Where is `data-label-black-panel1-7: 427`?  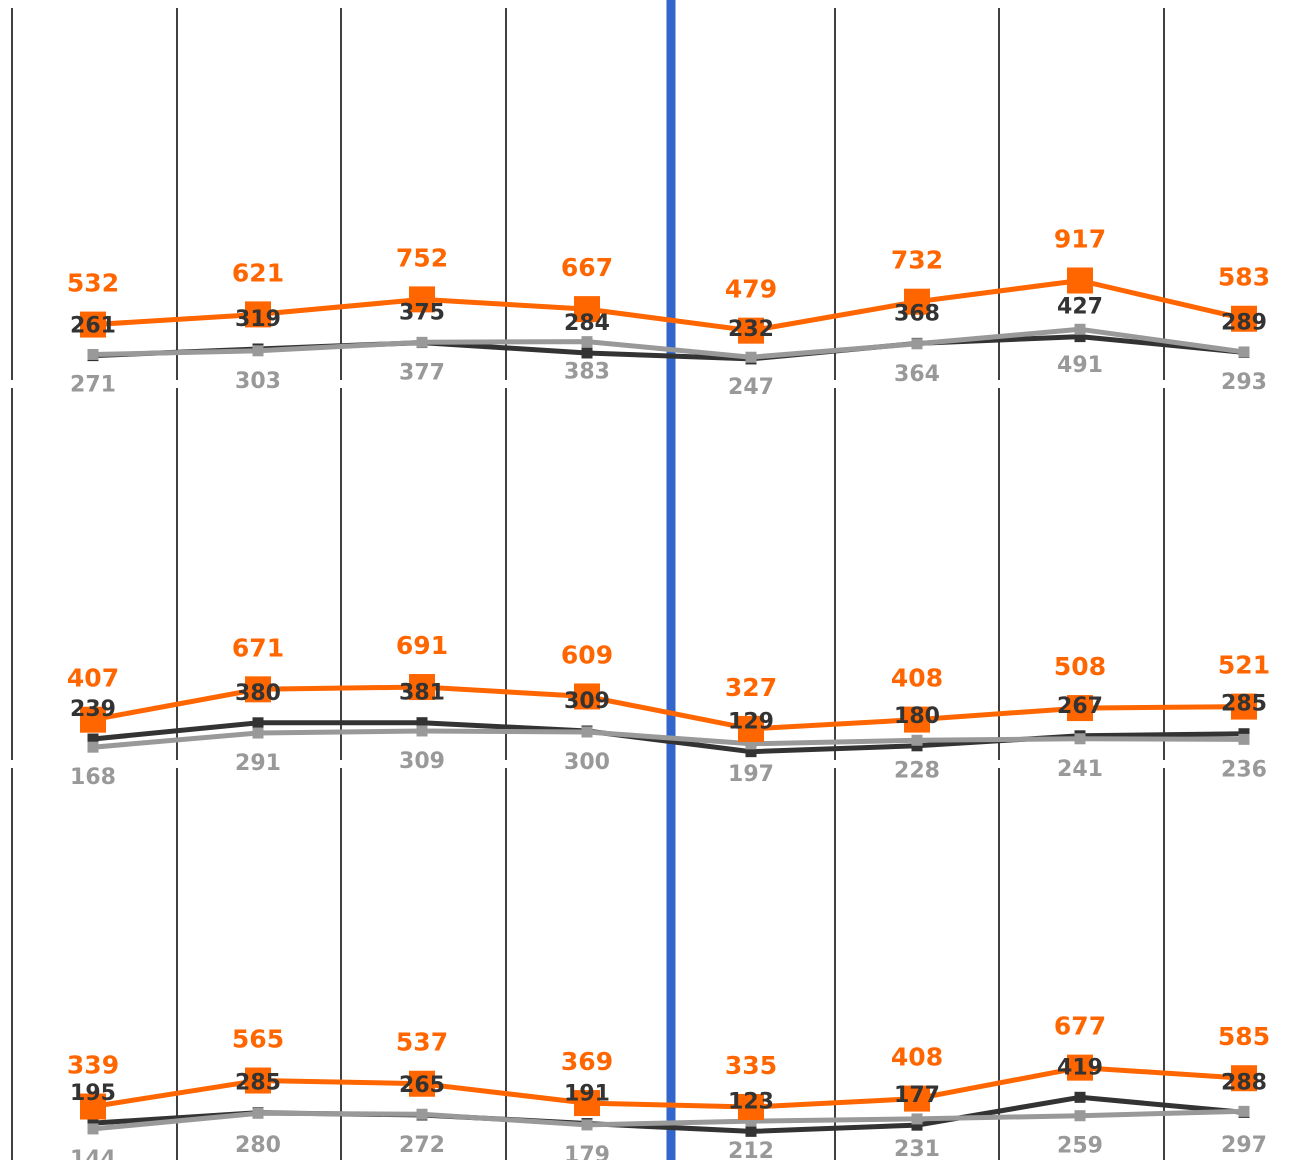 data-label-black-panel1-7: 427 is located at coordinates (1080, 307).